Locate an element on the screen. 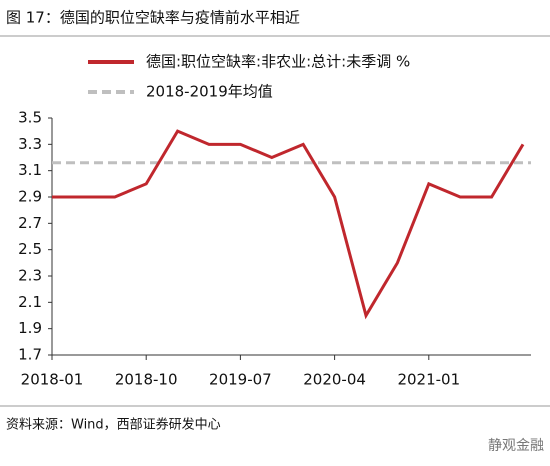 The image size is (550, 466). y-tick-label: 2.5 is located at coordinates (30, 249).